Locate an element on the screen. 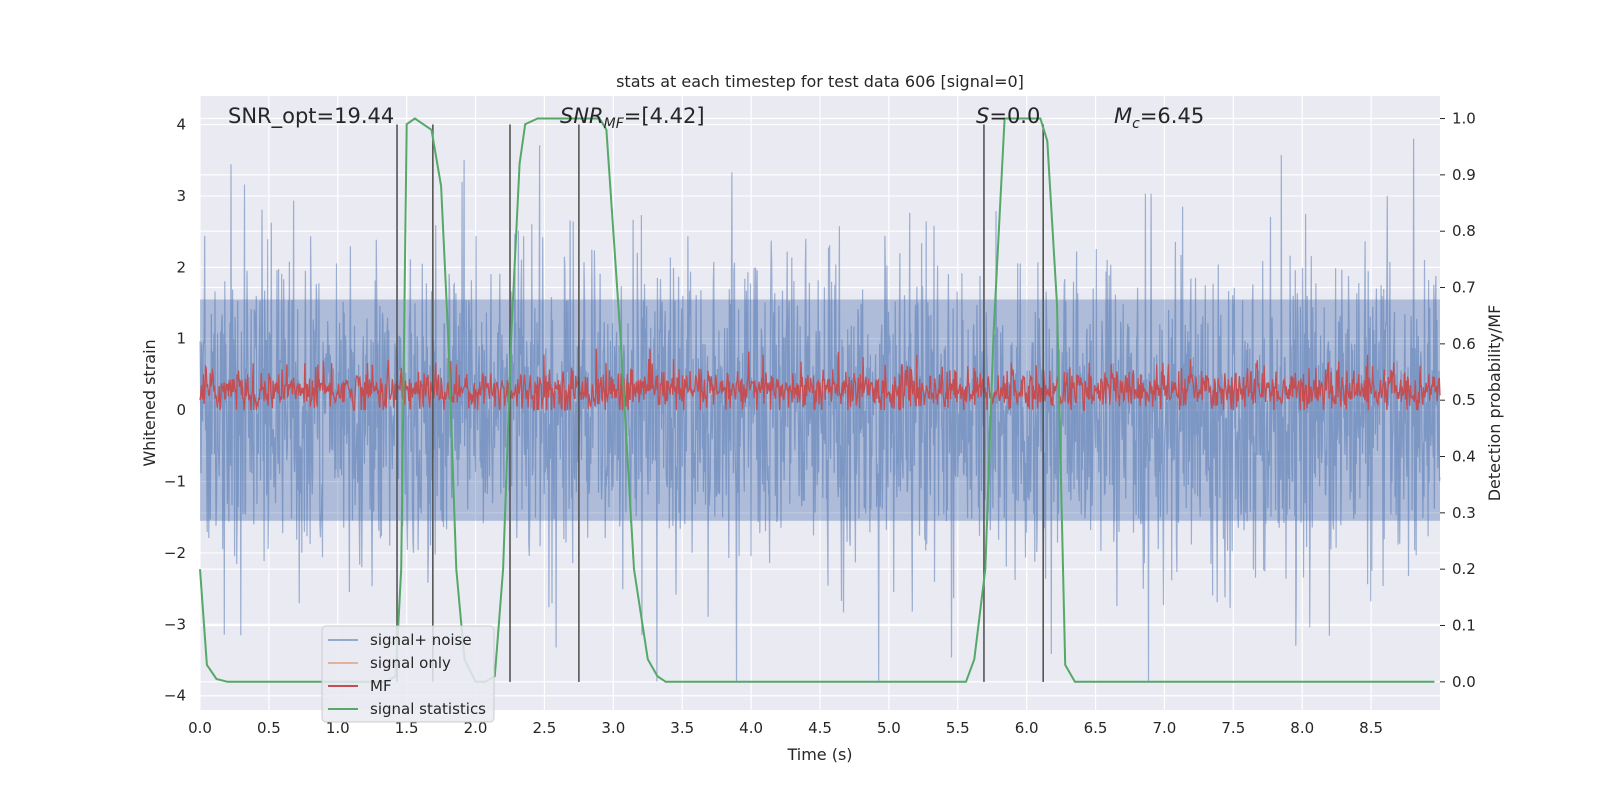  y-ticks-right: 1.0 0.9 0.8 0.7 0.6 0.5 0.4 0.3 0.2 0.1 0.0 is located at coordinates (1458, 400).